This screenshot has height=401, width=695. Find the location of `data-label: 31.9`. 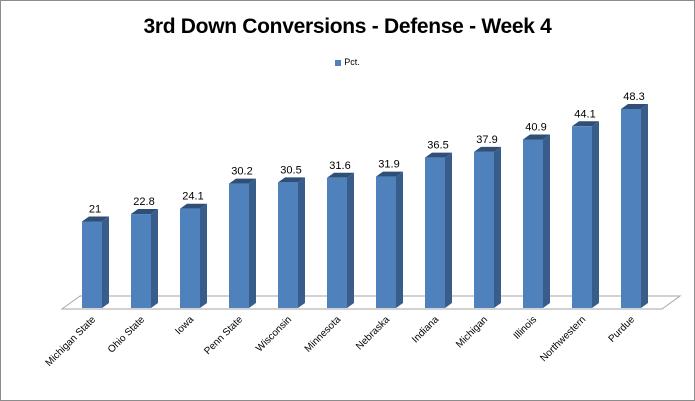

data-label: 31.9 is located at coordinates (388, 165).